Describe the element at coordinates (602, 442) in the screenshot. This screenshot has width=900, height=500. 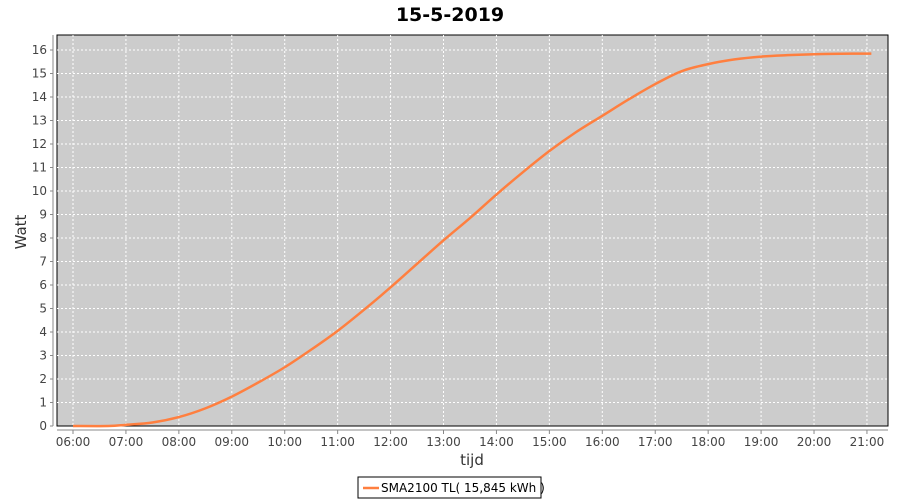
I see `x-tick-label: 16:00` at that location.